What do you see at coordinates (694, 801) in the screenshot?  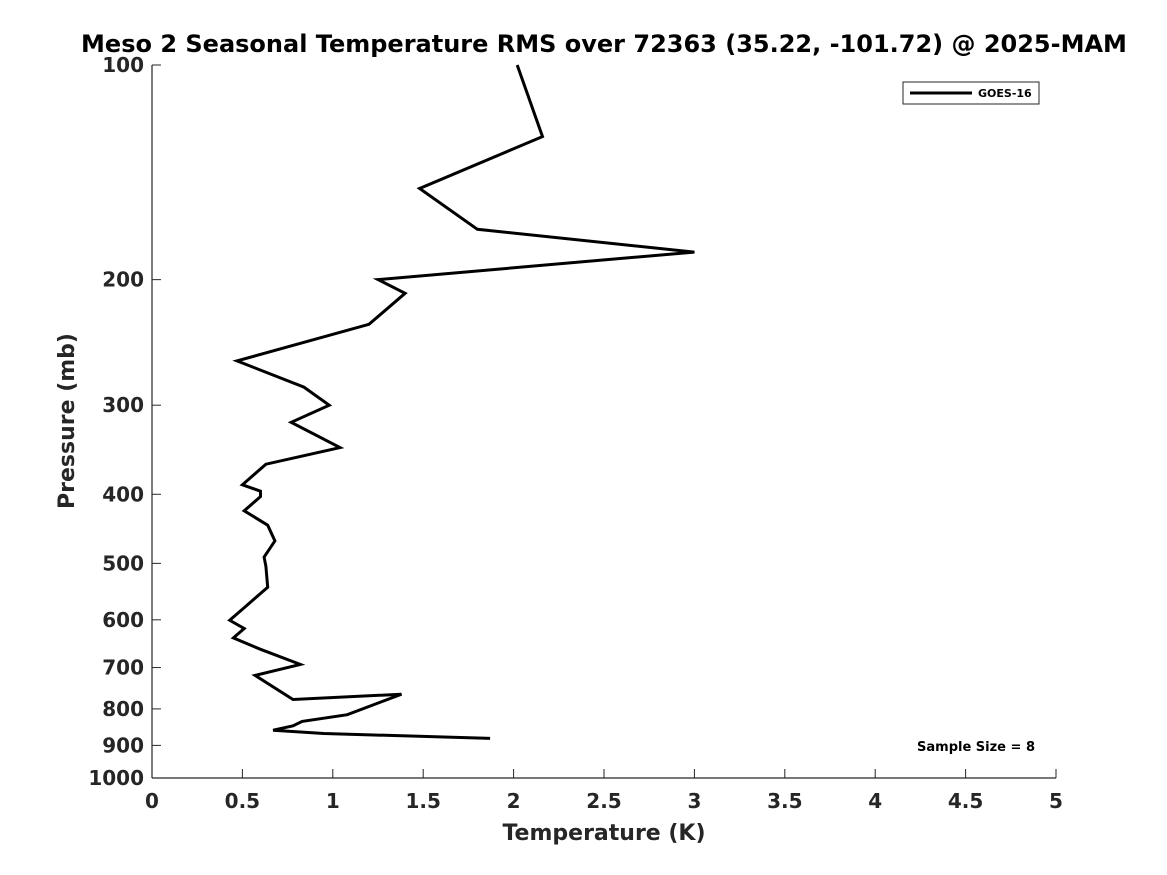 I see `x-tick-label: 3` at bounding box center [694, 801].